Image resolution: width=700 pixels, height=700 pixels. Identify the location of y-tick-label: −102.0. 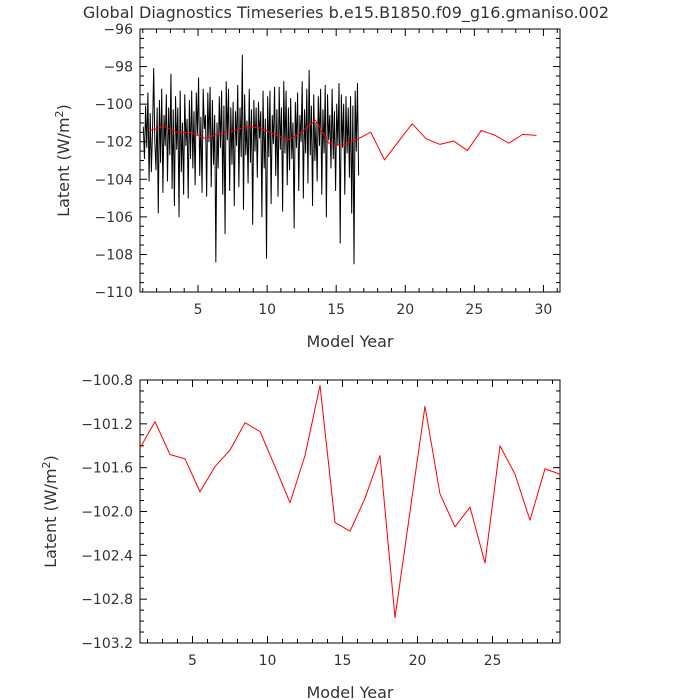
(107, 513).